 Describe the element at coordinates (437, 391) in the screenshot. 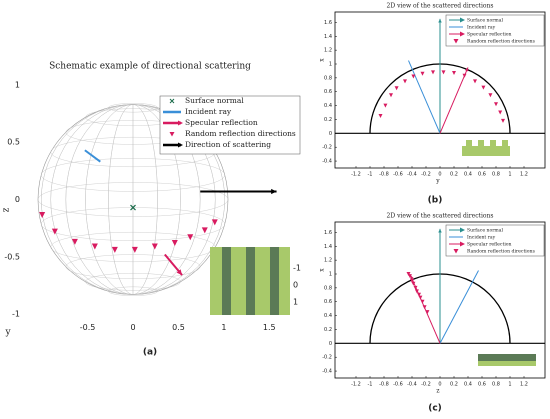

I see `x-axis-label: z` at that location.